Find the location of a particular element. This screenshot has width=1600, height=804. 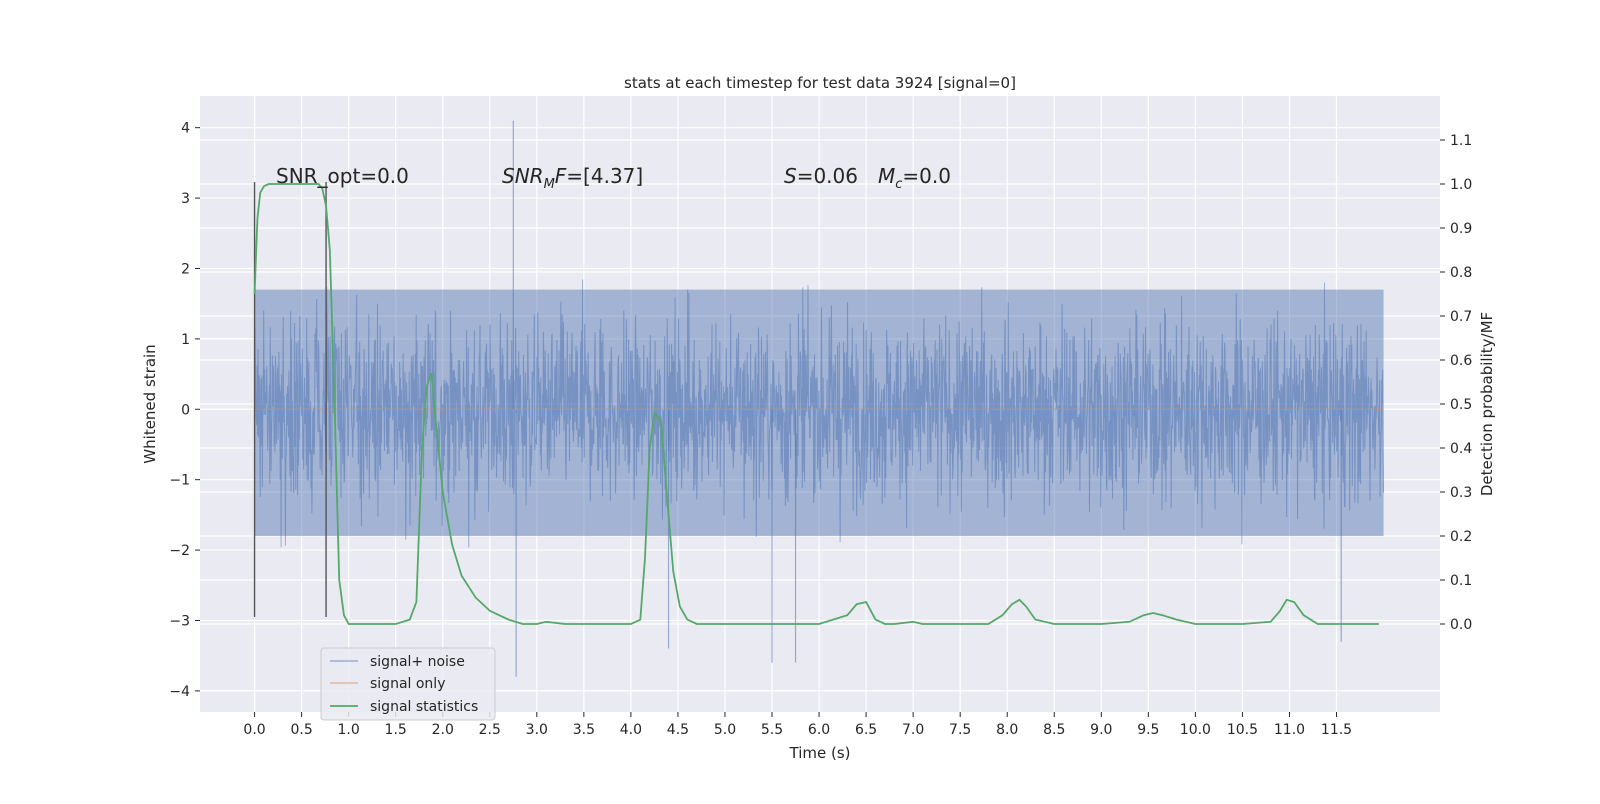

annotation-mc-rest: =0.0 is located at coordinates (926, 176).